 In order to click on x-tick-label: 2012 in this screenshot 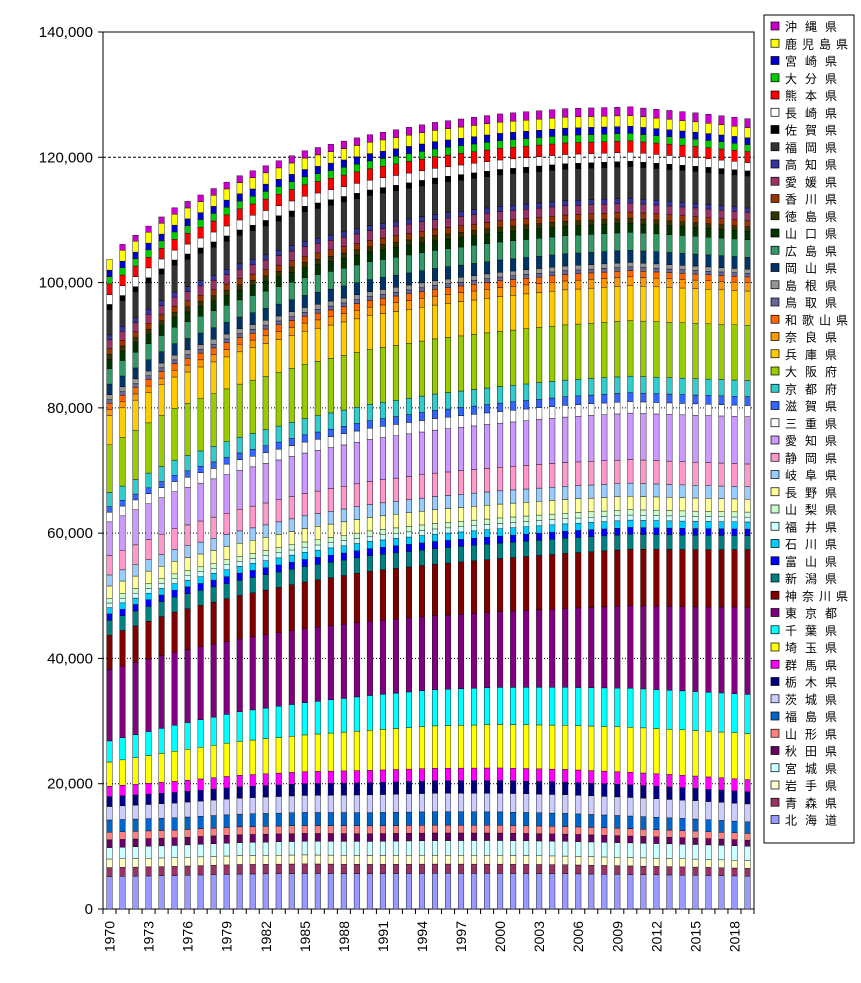, I will do `click(656, 936)`.